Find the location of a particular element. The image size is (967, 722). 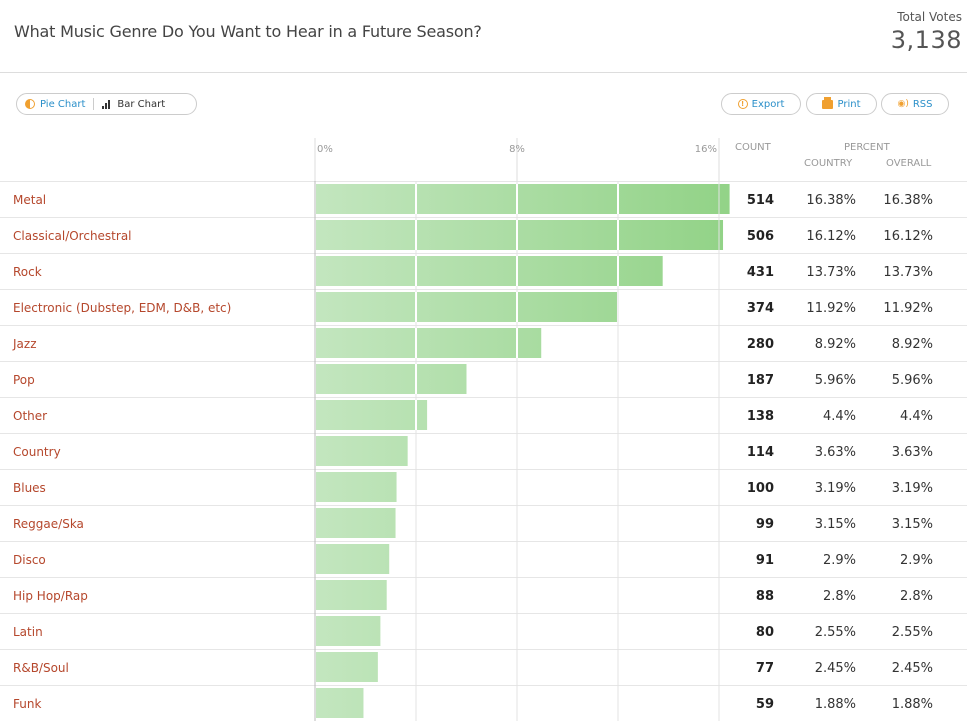

category-label: Disco is located at coordinates (29, 560).